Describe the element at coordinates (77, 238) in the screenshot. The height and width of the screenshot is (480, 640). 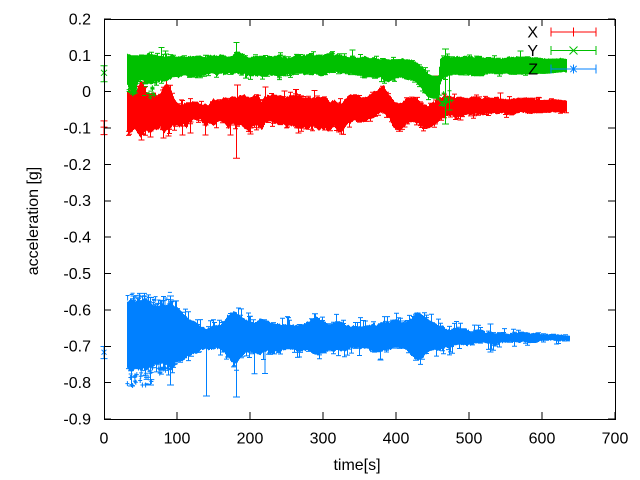
I see `svg-text: -0.4` at that location.